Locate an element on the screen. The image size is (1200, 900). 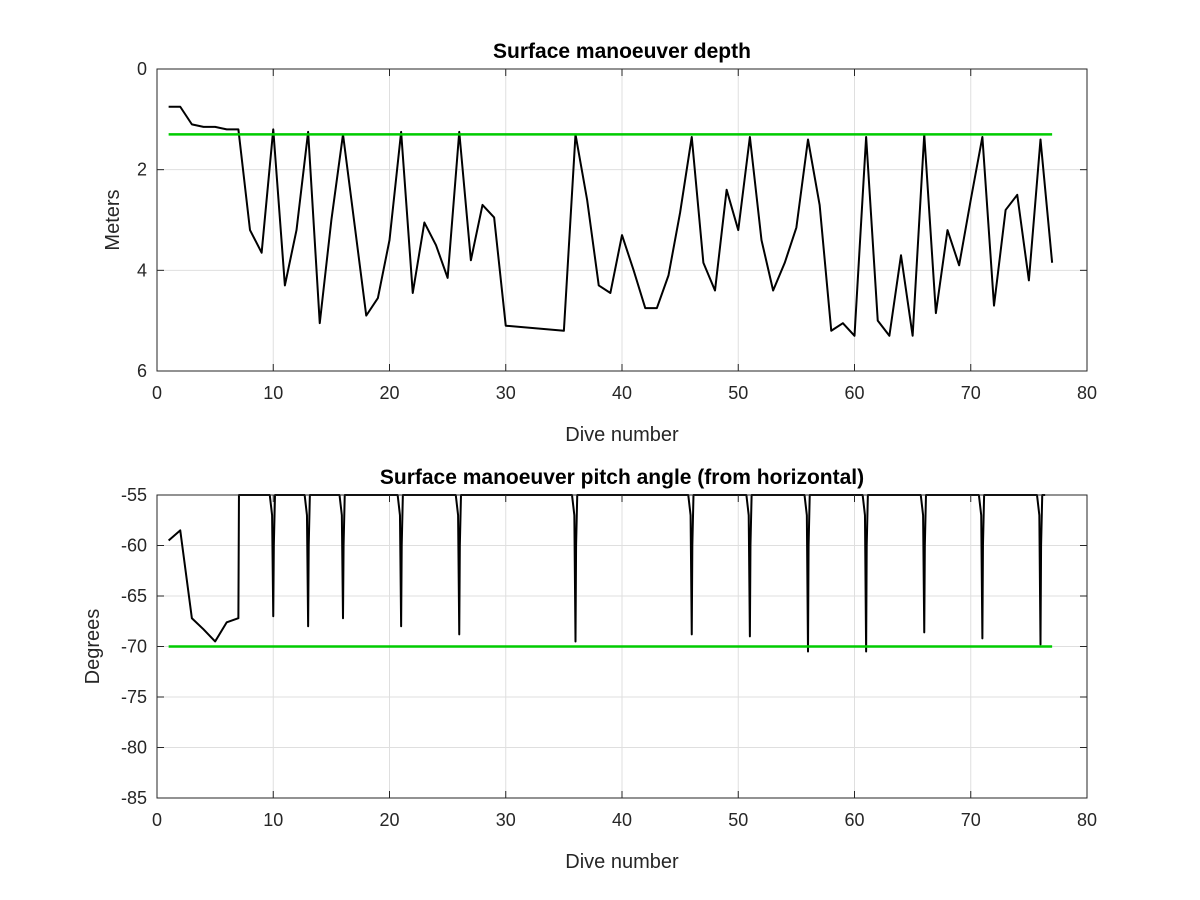
y-tick-label: -70 is located at coordinates (134, 647).